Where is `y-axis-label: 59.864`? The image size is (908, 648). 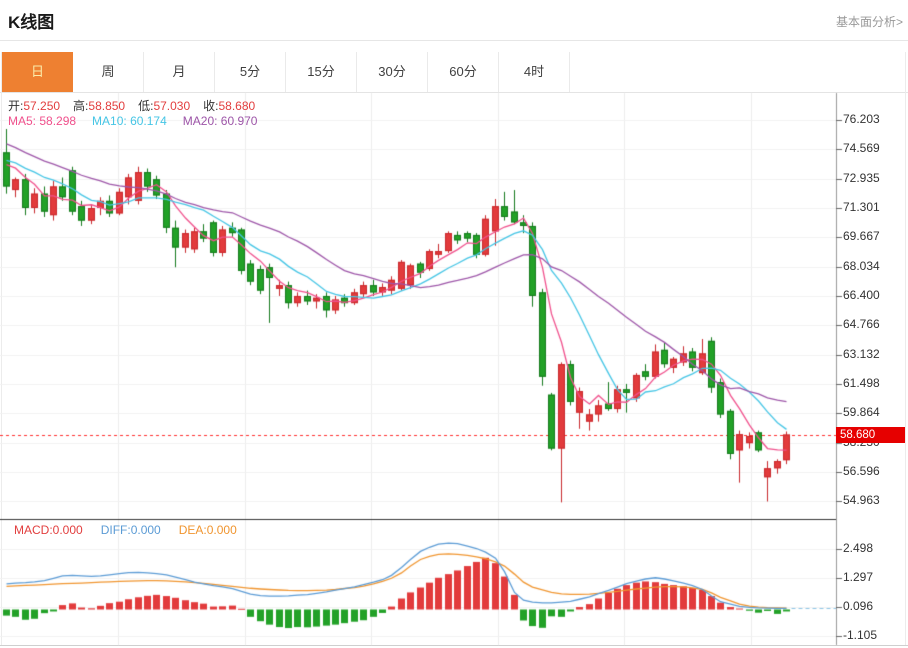
y-axis-label: 59.864 is located at coordinates (861, 412).